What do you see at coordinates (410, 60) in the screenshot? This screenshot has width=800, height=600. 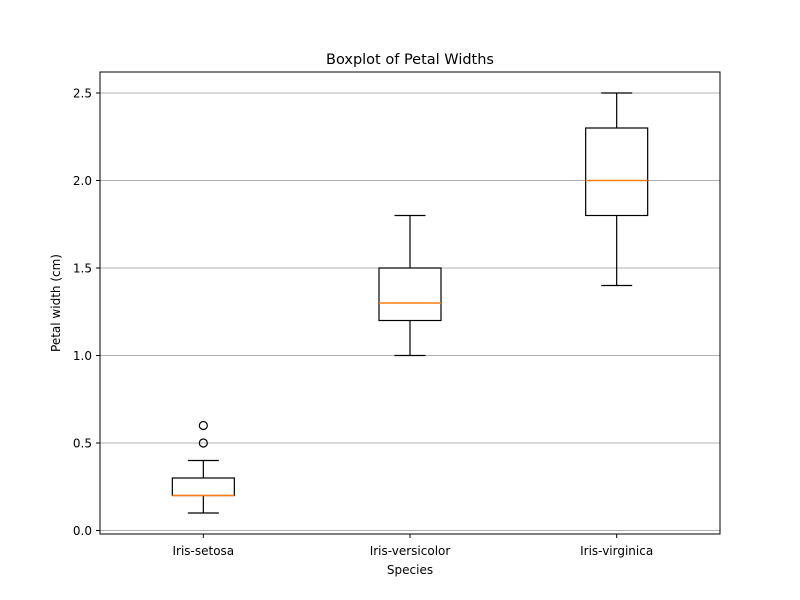 I see `chart-title: Boxplot of Petal Widths` at bounding box center [410, 60].